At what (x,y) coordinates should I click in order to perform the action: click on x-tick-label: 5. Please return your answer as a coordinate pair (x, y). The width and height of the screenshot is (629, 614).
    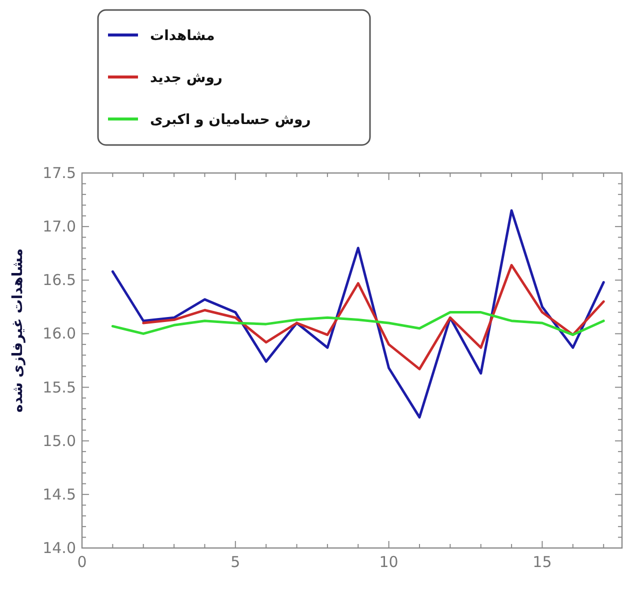
    Looking at the image, I should click on (235, 562).